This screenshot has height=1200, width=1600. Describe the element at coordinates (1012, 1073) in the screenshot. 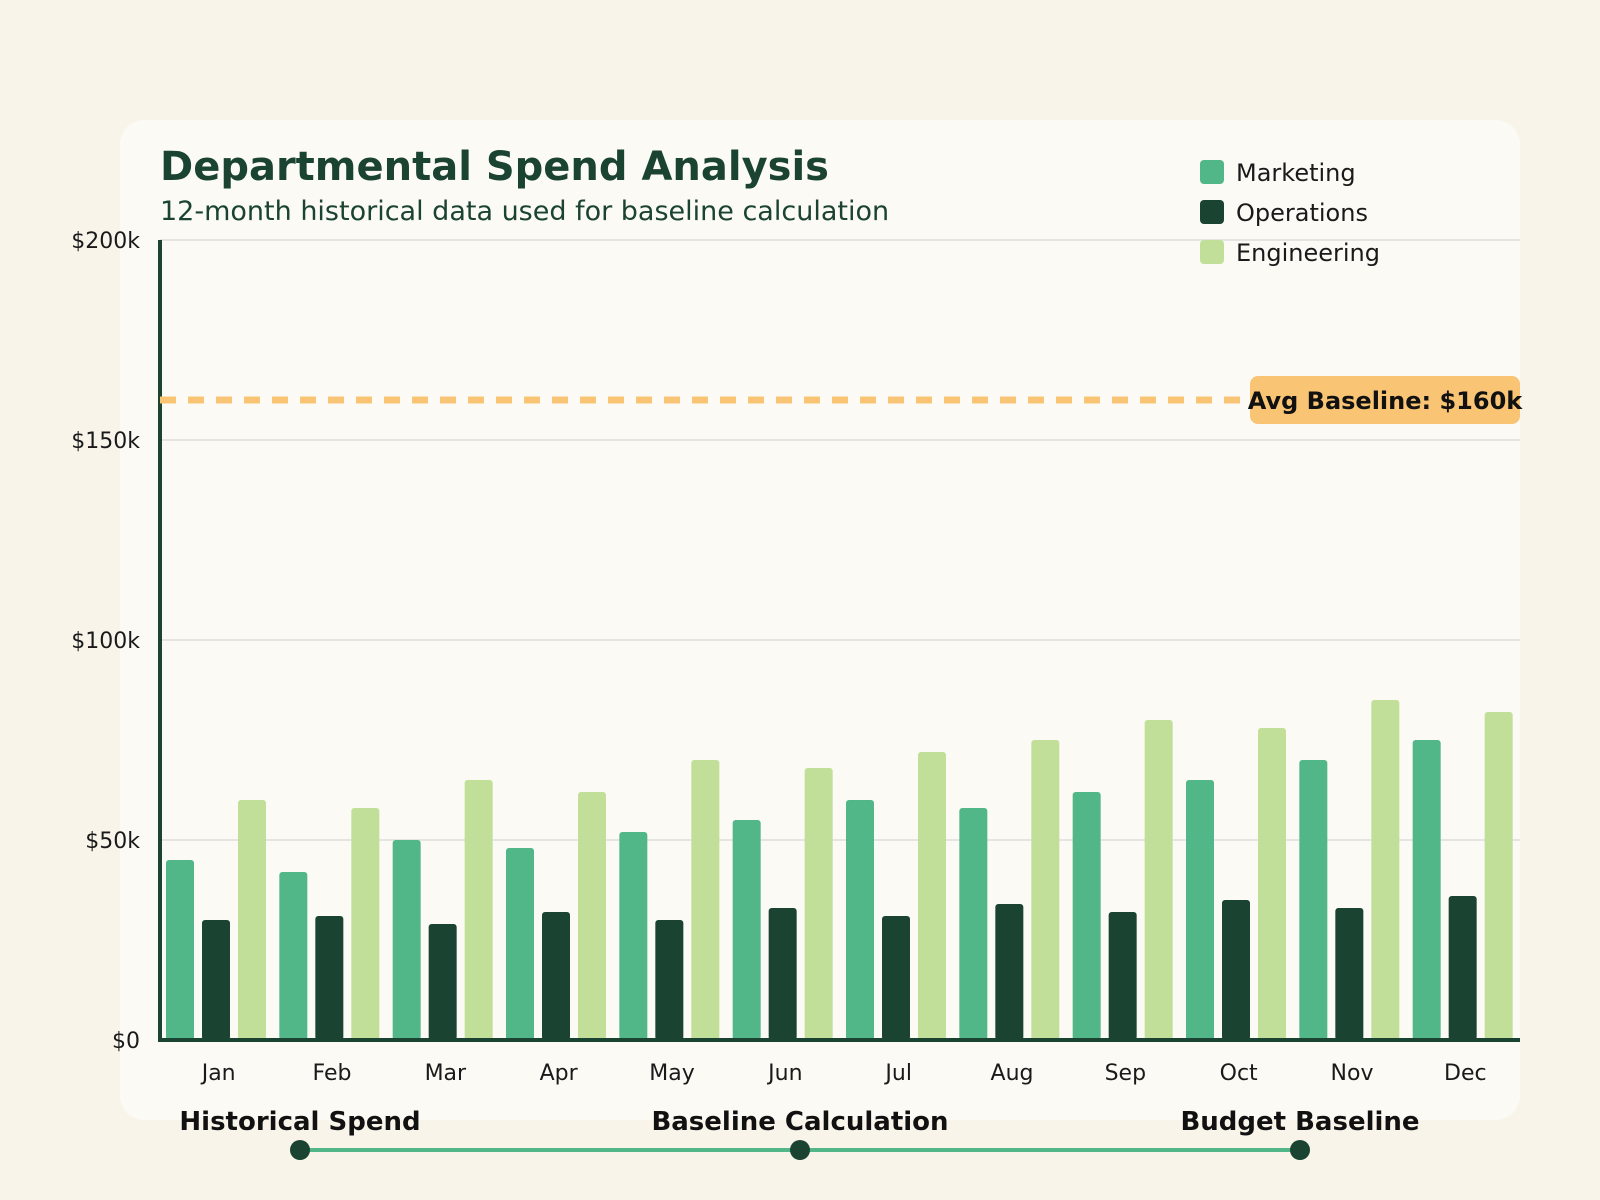

I see `x-tick-label: Aug` at that location.